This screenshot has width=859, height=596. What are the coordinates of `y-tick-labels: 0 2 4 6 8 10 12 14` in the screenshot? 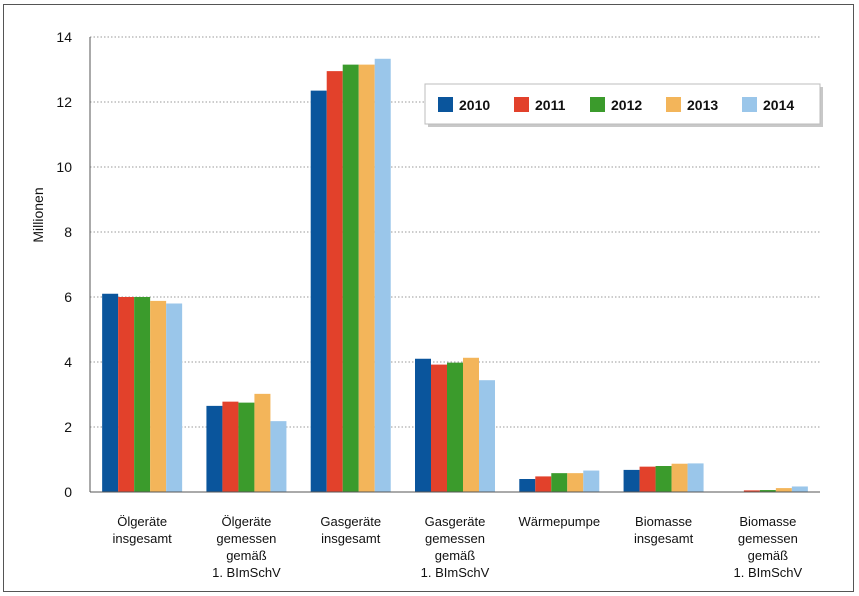 It's located at (64, 264).